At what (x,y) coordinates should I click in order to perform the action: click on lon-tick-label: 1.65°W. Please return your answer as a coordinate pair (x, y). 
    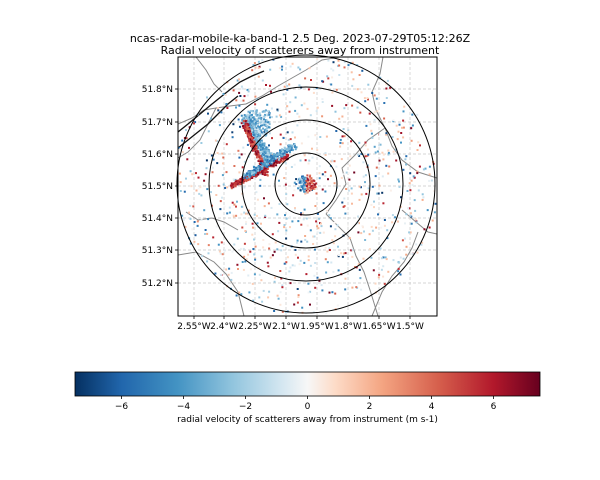
    Looking at the image, I should click on (379, 327).